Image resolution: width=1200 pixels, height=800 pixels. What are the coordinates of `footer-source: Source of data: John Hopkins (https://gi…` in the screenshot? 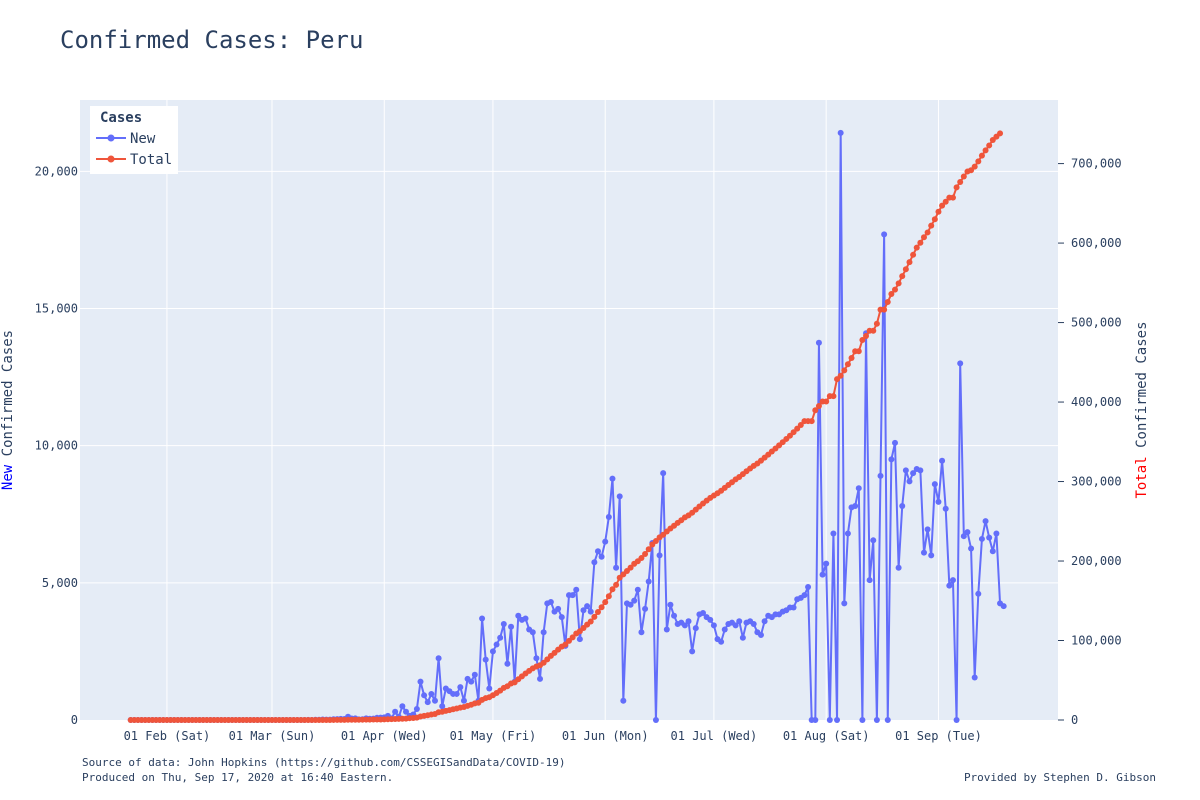 It's located at (324, 762).